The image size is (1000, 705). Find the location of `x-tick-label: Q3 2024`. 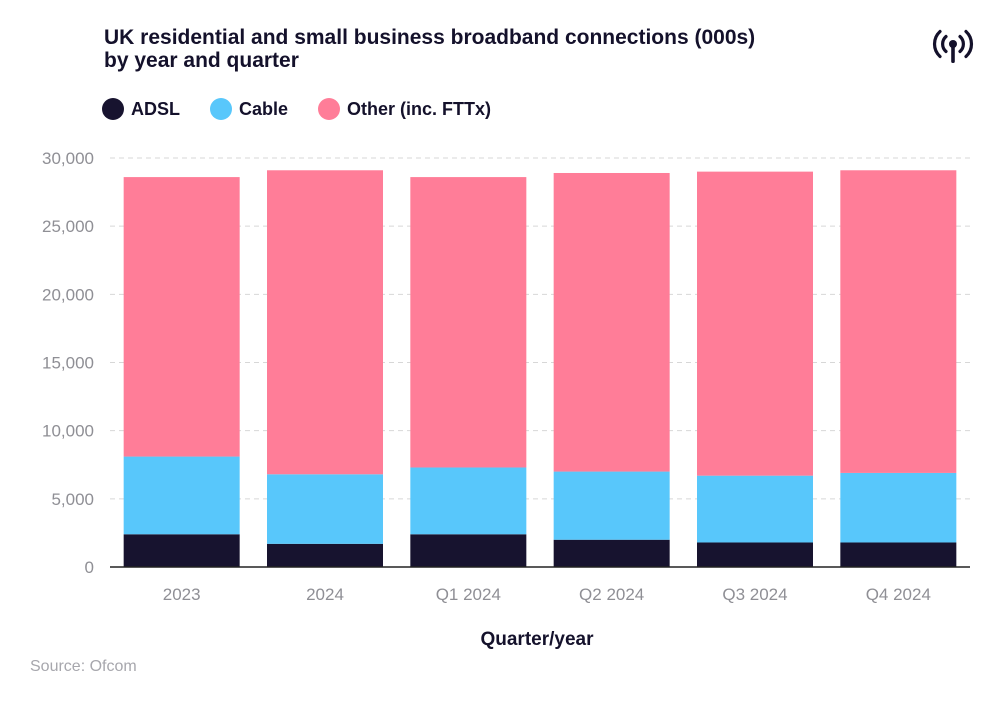

x-tick-label: Q3 2024 is located at coordinates (754, 594).